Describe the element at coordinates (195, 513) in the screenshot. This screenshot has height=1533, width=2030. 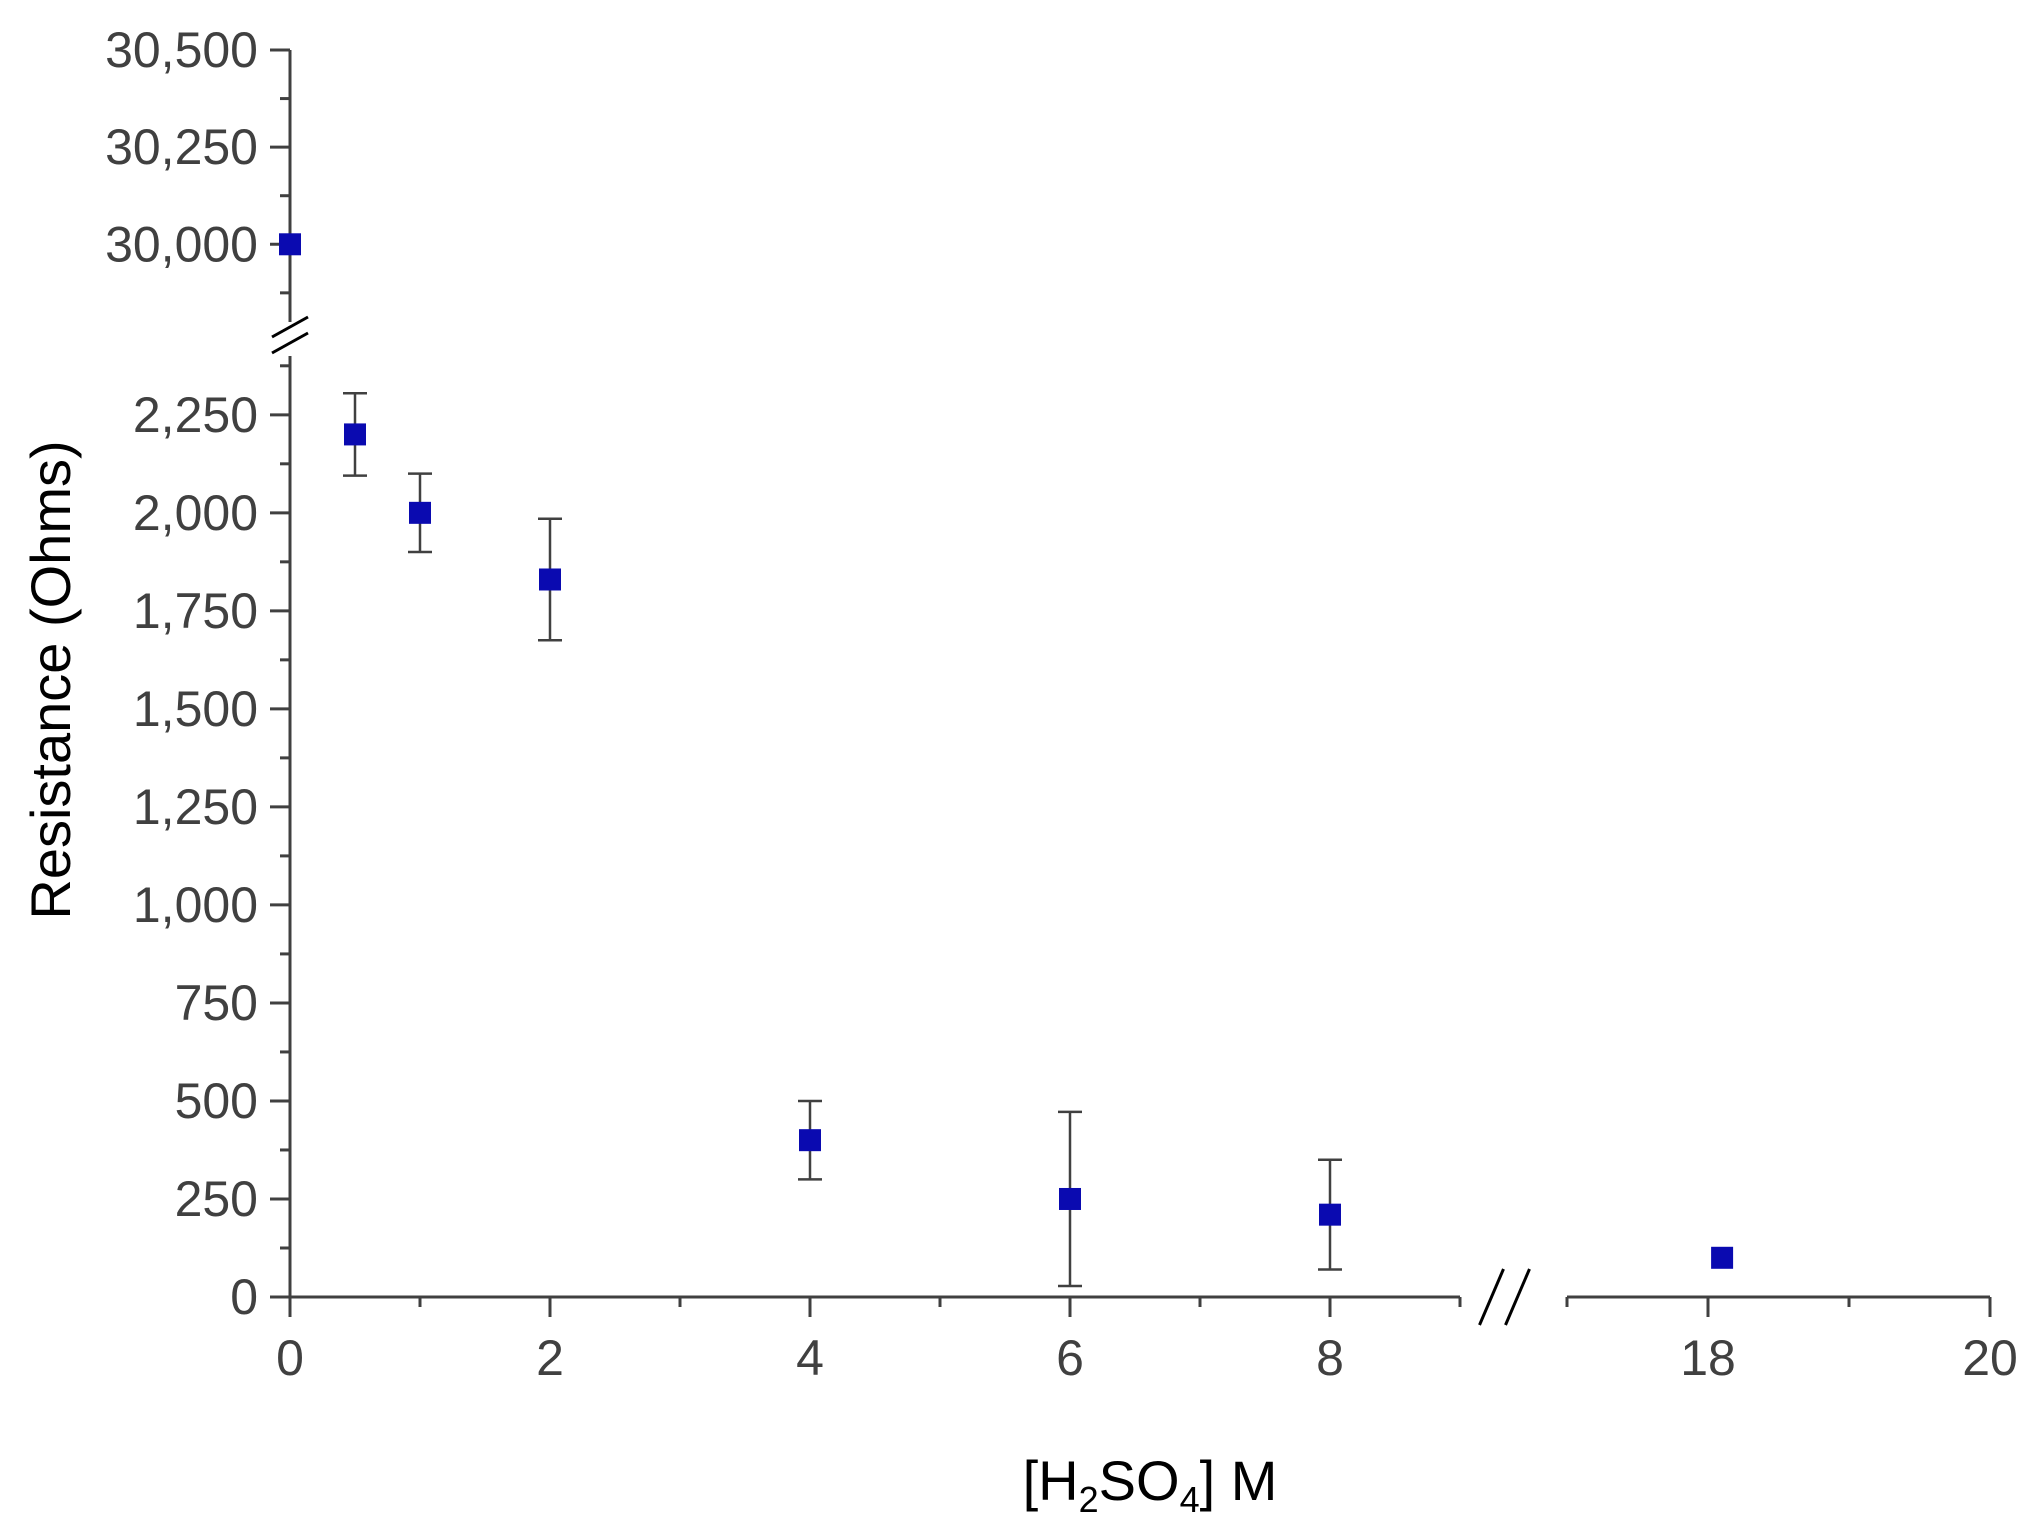
I see `y-tick-label: 2,000` at that location.